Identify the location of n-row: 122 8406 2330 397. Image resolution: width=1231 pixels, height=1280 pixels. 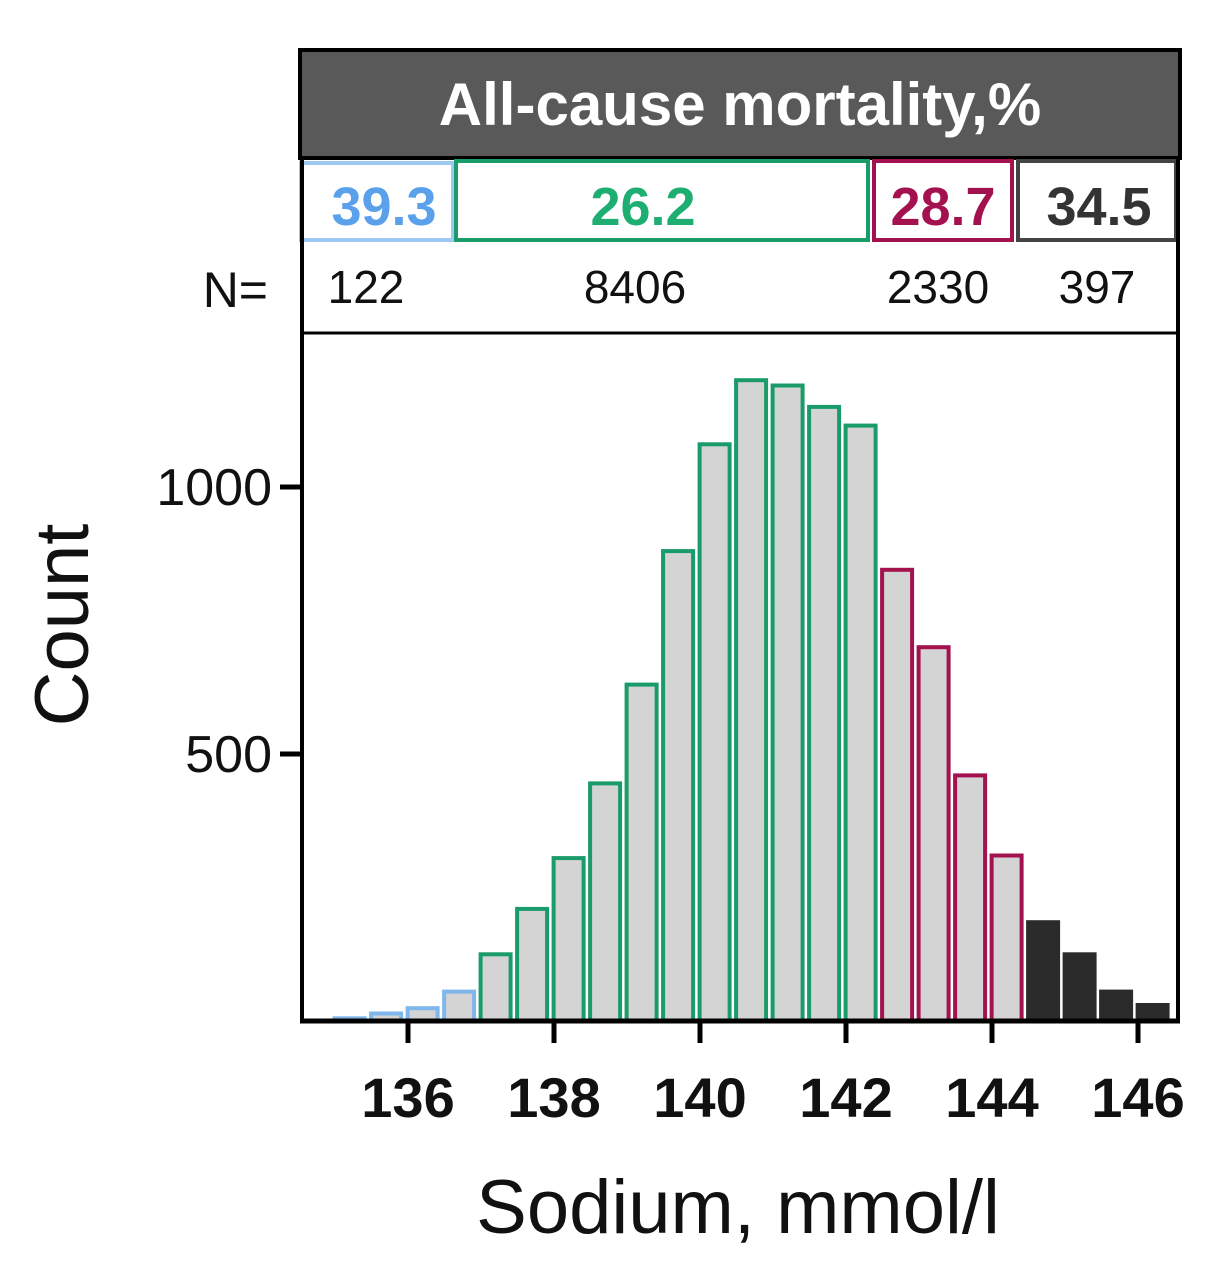
(732, 287).